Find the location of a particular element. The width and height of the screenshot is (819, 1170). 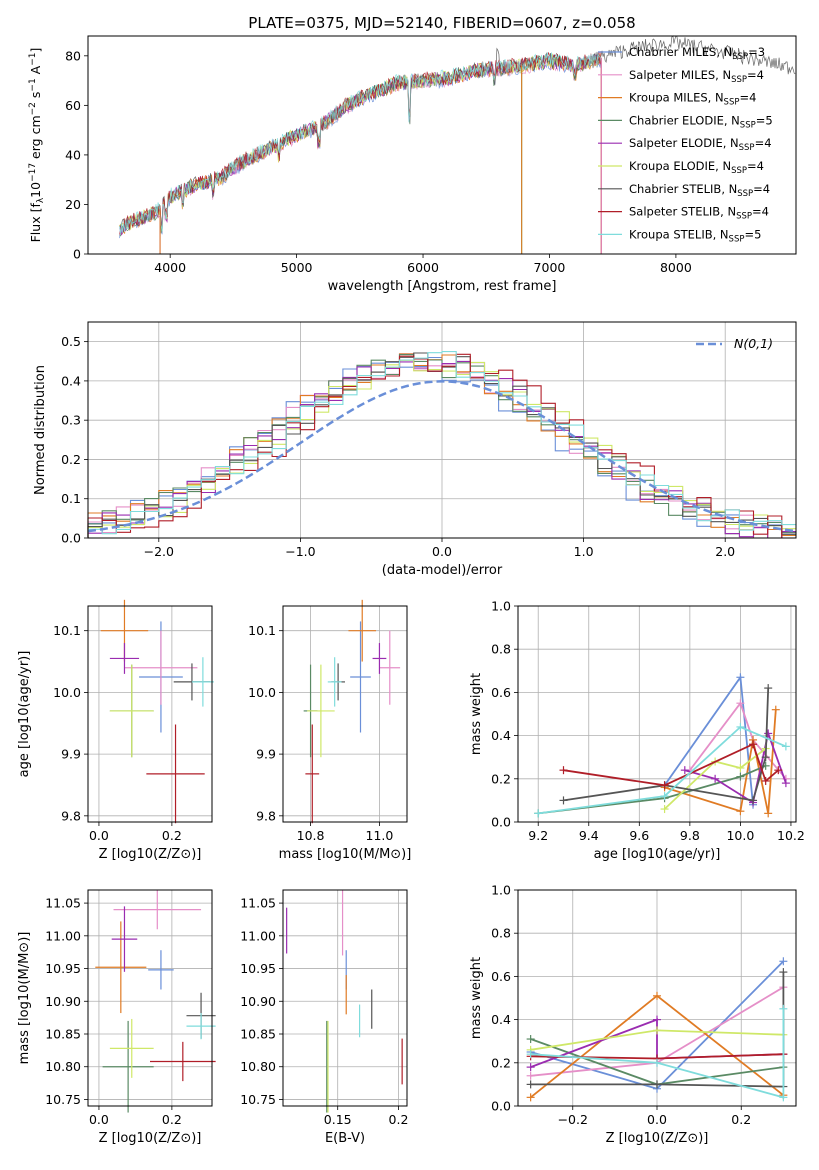

x-tick-label: 9.6 is located at coordinates (639, 835).